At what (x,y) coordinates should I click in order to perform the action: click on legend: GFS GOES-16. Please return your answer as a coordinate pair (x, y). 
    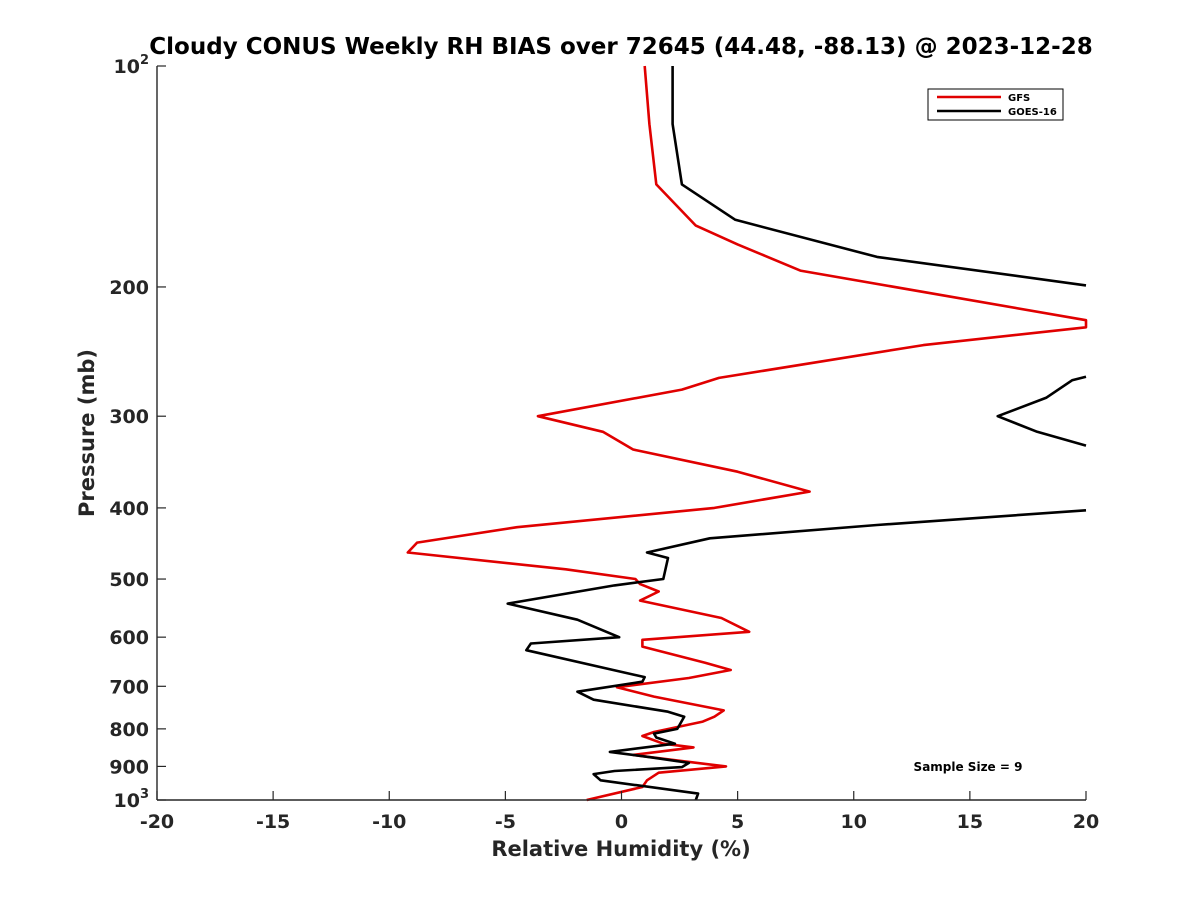
    Looking at the image, I should click on (995, 104).